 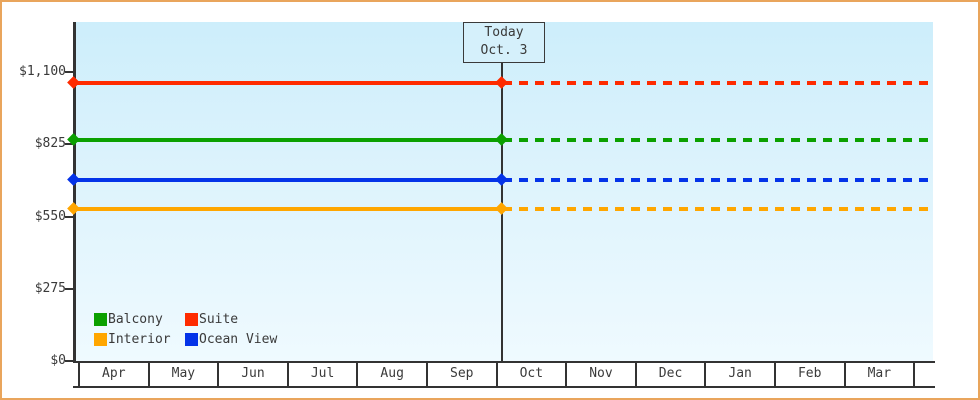 I want to click on legend-item-interior: Interior, so click(x=139, y=339).